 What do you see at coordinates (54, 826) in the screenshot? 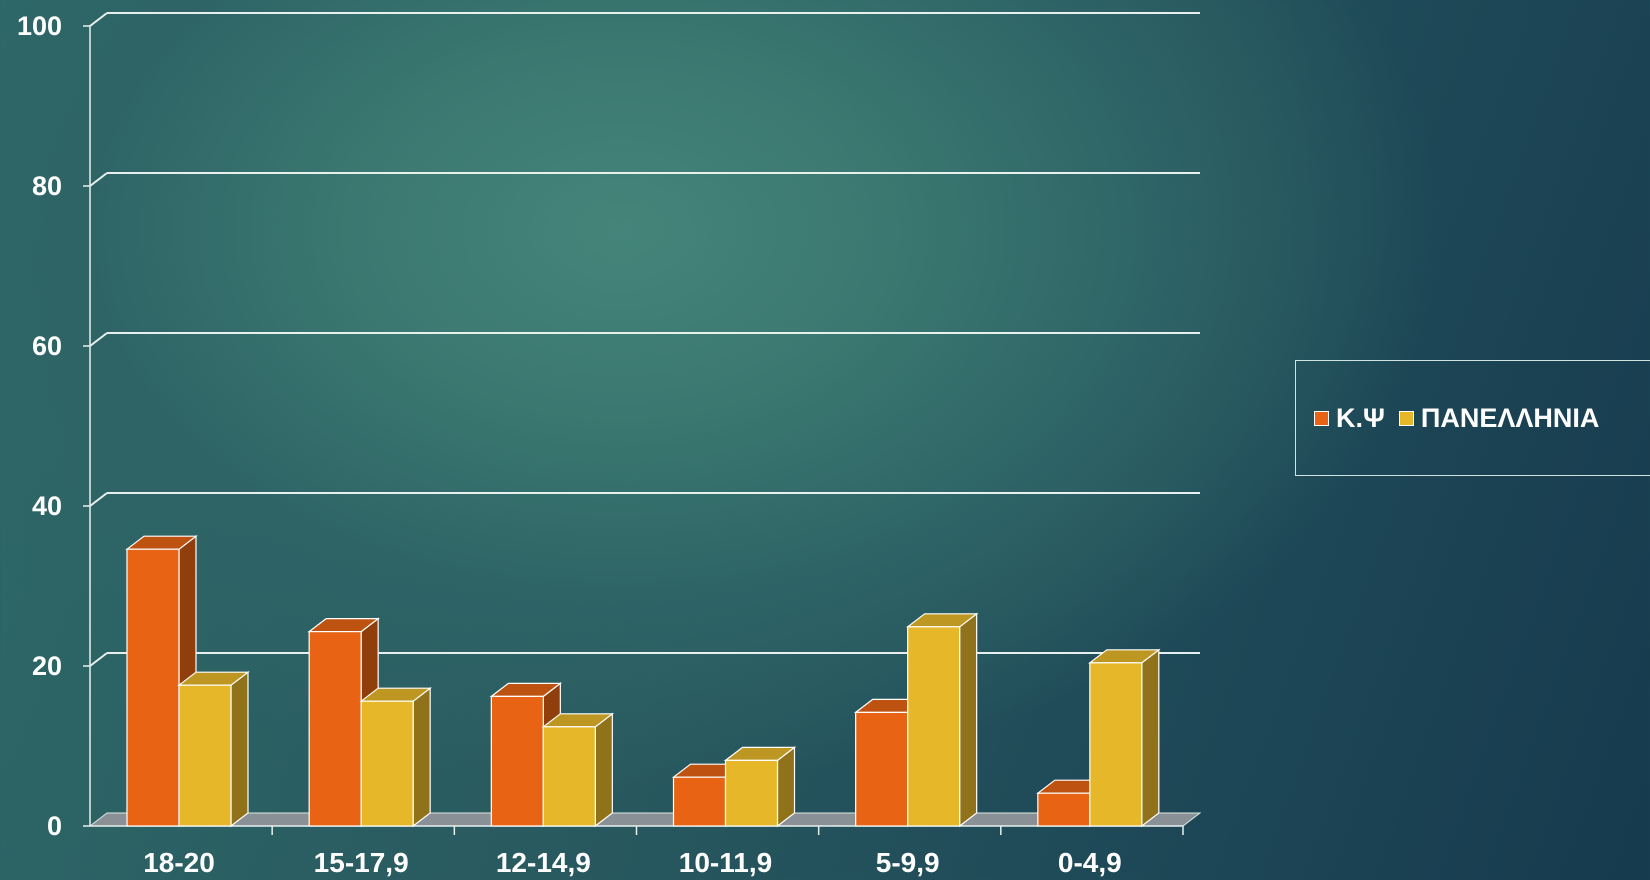
I see `y-tick-label: 0` at bounding box center [54, 826].